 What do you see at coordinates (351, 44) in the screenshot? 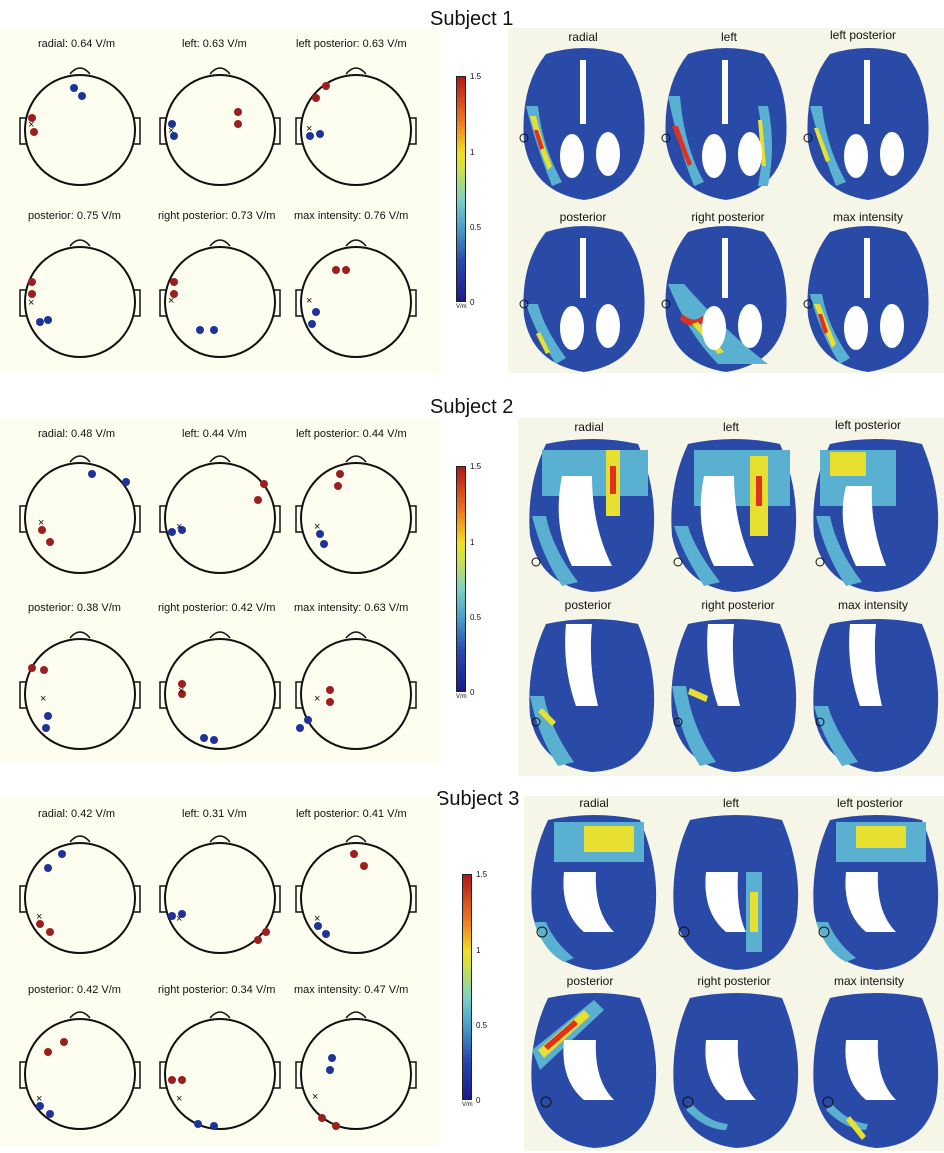
I see `topo-label: left posterior: 0.63 V/m` at bounding box center [351, 44].